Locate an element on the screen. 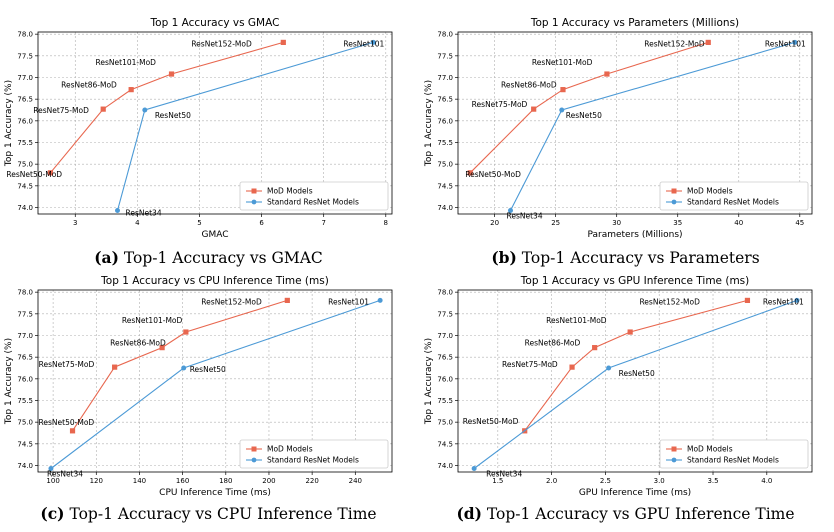 Image resolution: width=834 pixels, height=532 pixels. x-tick-label: 30 is located at coordinates (616, 223).